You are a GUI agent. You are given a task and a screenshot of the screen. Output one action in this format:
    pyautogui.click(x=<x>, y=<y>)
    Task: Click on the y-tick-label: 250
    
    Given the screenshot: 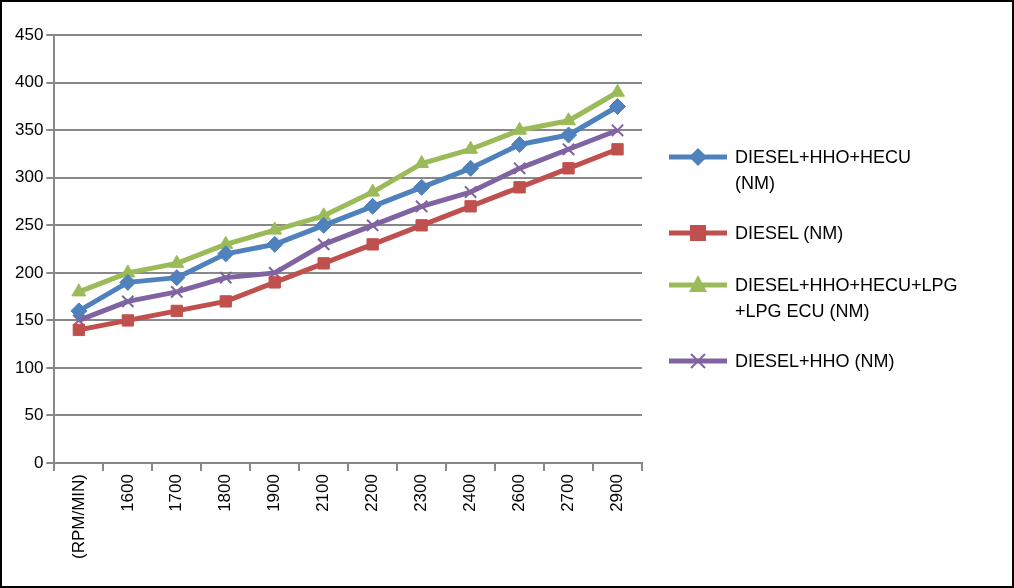 What is the action you would take?
    pyautogui.click(x=29, y=225)
    